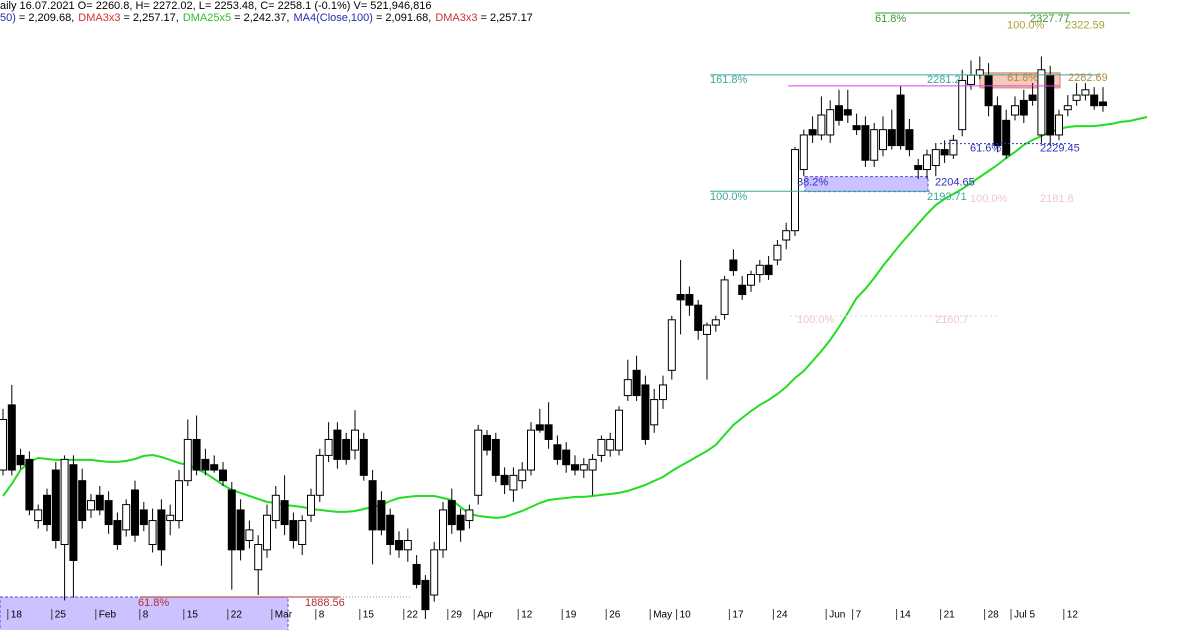 The width and height of the screenshot is (1200, 630). I want to click on date-label: Jul 5, so click(1025, 615).